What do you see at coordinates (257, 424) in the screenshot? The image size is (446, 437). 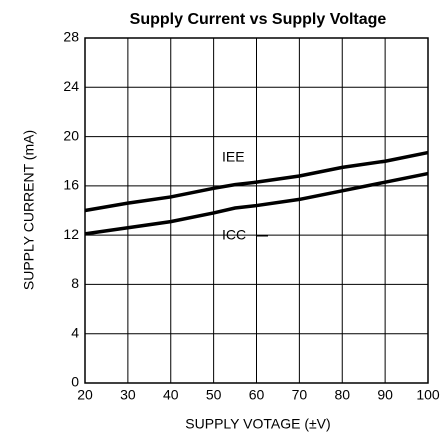 I see `x-axis-label: SUPPLY VOTAGE (±V)` at bounding box center [257, 424].